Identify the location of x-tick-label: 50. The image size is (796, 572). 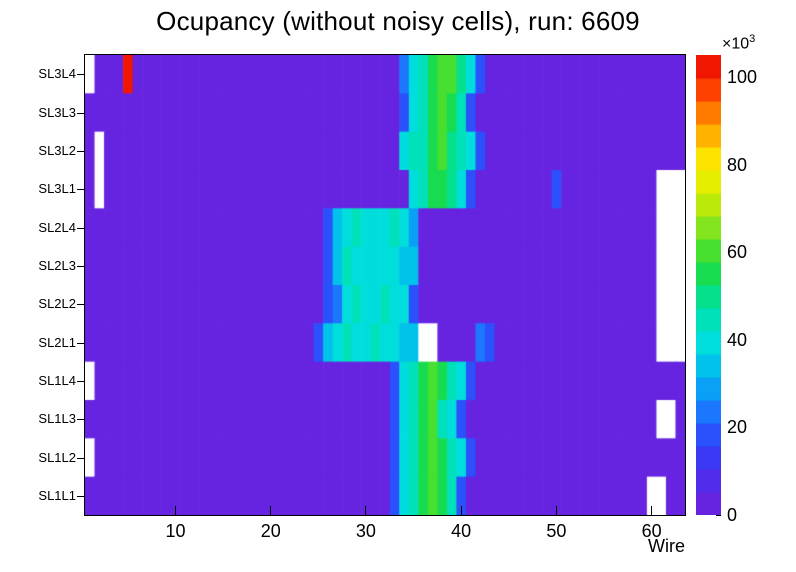
(556, 531).